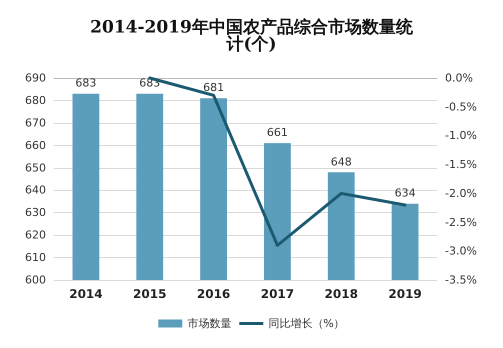 The width and height of the screenshot is (503, 348). I want to click on y-tick-label: 690, so click(35, 78).